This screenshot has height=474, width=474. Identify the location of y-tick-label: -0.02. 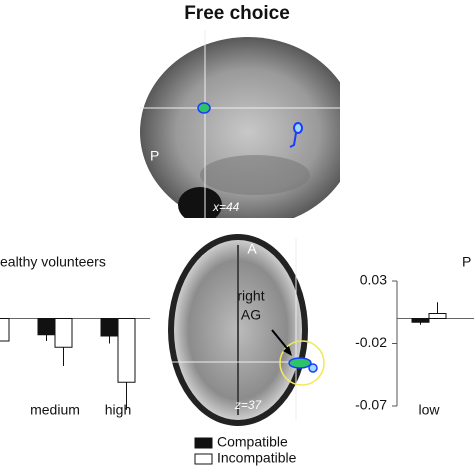
(371, 342).